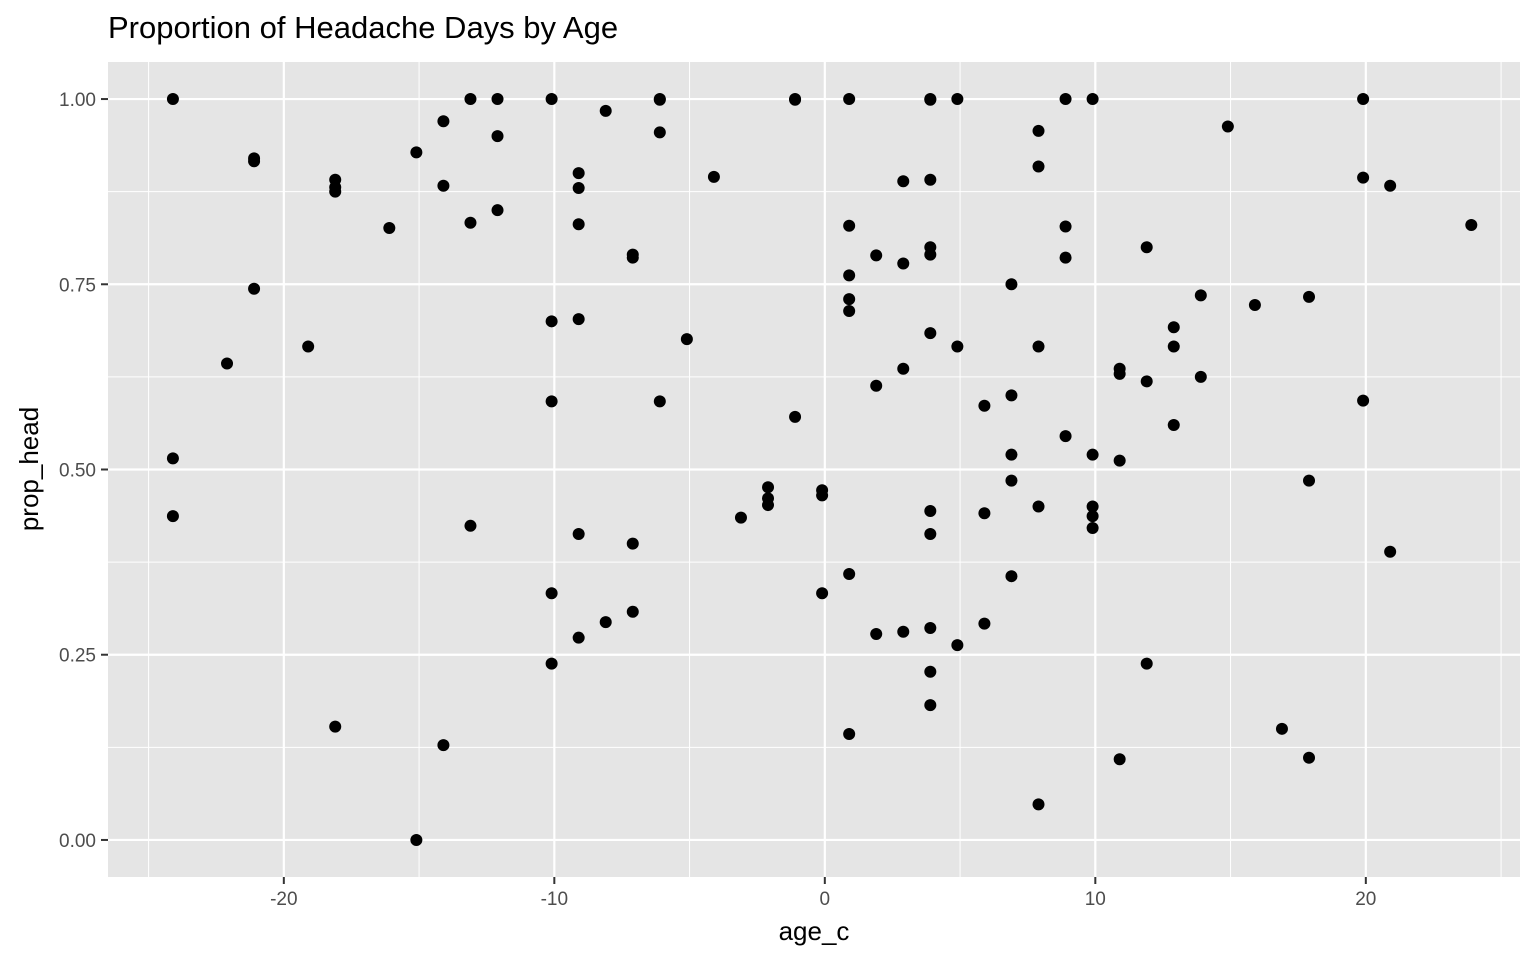 The height and width of the screenshot is (960, 1536). What do you see at coordinates (77, 841) in the screenshot?
I see `y-tick-label: 0.00` at bounding box center [77, 841].